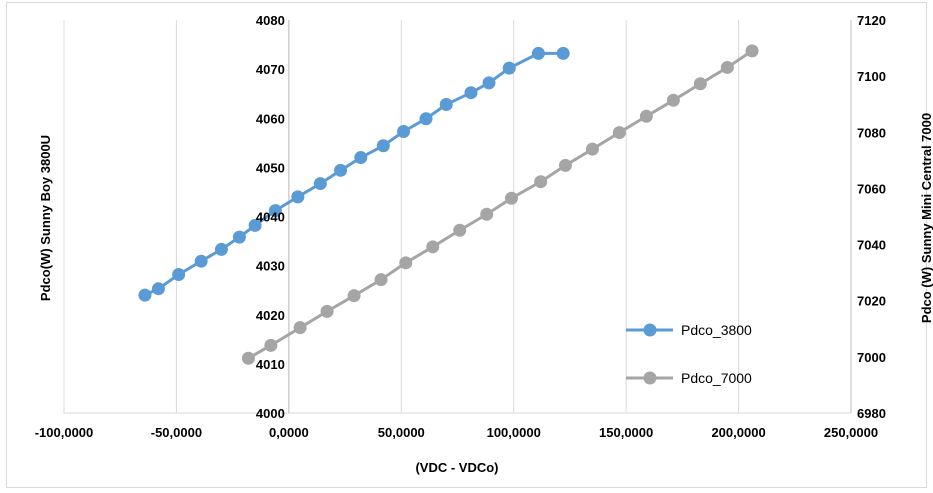 This screenshot has width=933, height=493. Describe the element at coordinates (176, 432) in the screenshot. I see `x-tick-label: -50,0000` at that location.